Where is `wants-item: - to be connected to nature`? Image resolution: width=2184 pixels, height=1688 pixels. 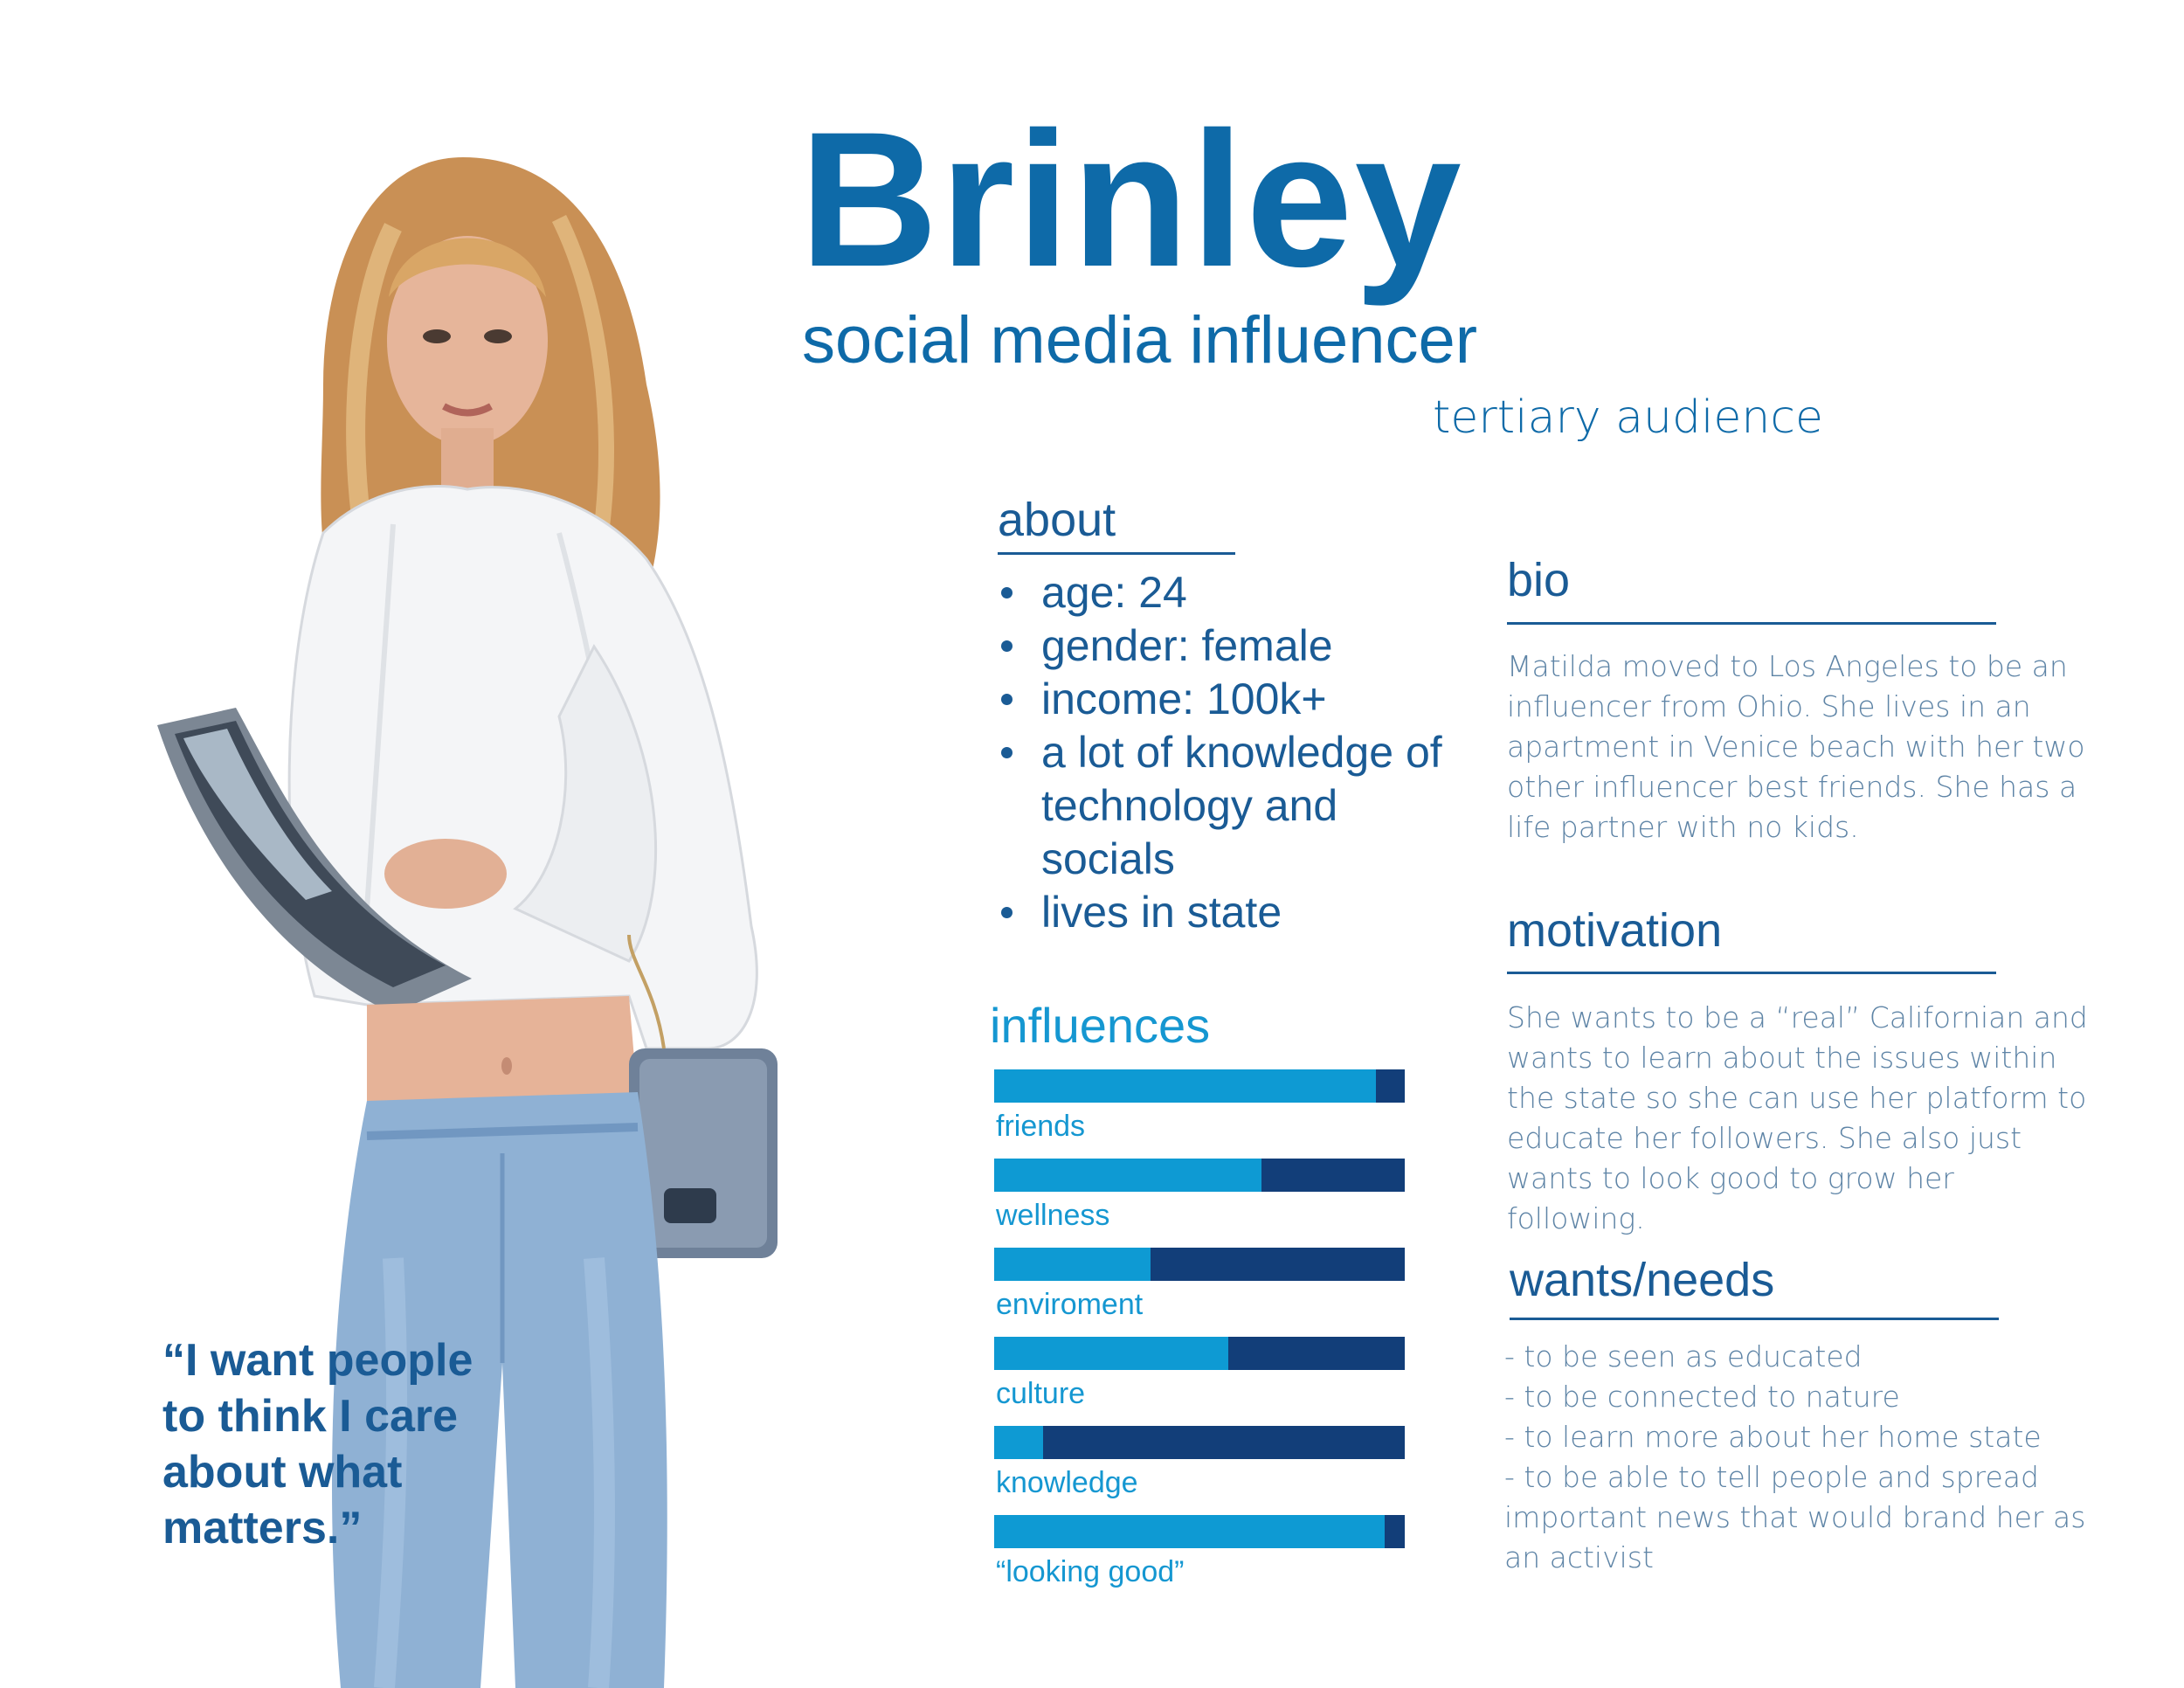
wants-item: - to be connected to nature is located at coordinates (1702, 1397).